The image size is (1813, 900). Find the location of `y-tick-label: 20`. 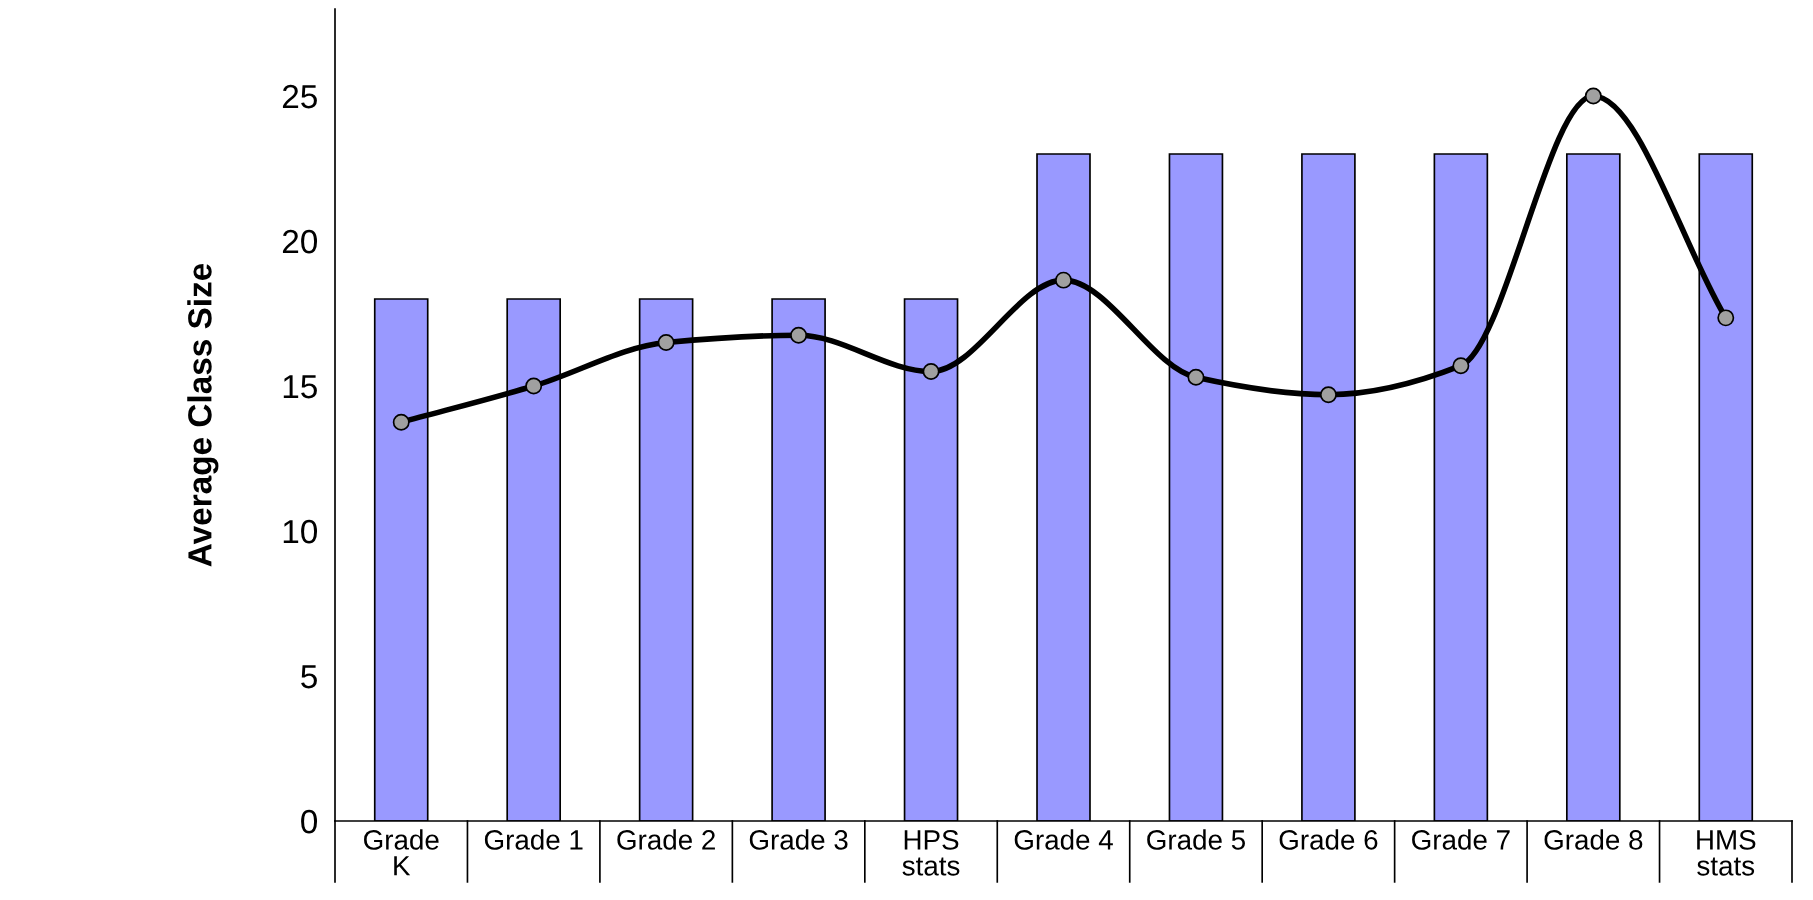

y-tick-label: 20 is located at coordinates (300, 241).